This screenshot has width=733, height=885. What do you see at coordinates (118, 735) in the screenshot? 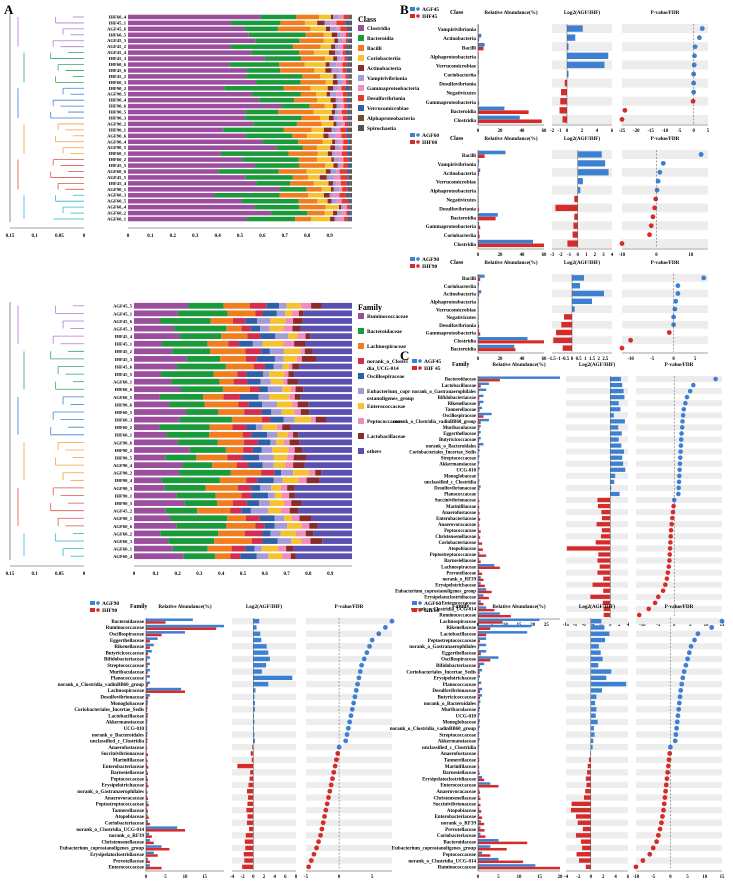
I see `category-label: norank_o_Bacteroidales` at bounding box center [118, 735].